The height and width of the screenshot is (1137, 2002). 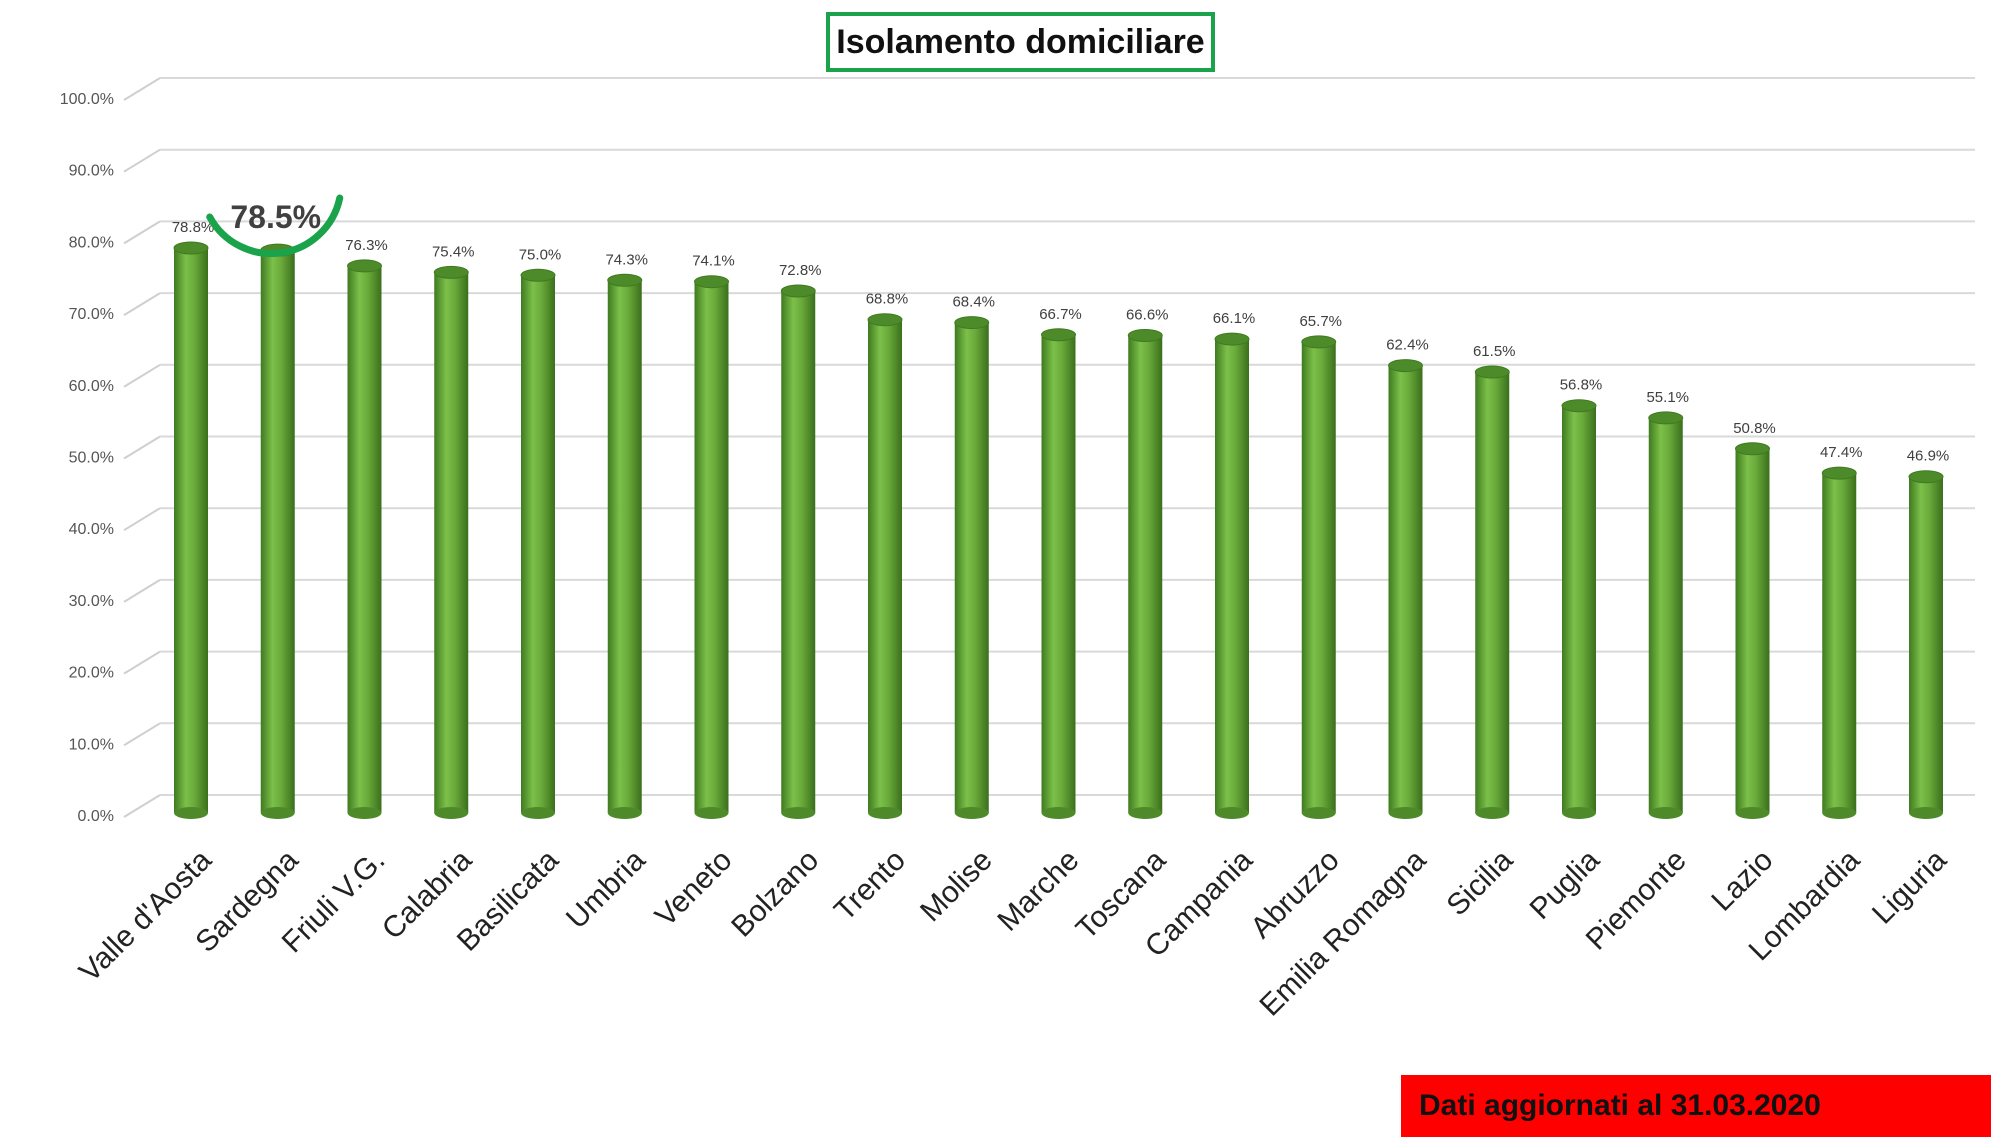 I want to click on data-label: 78.8%, so click(x=193, y=227).